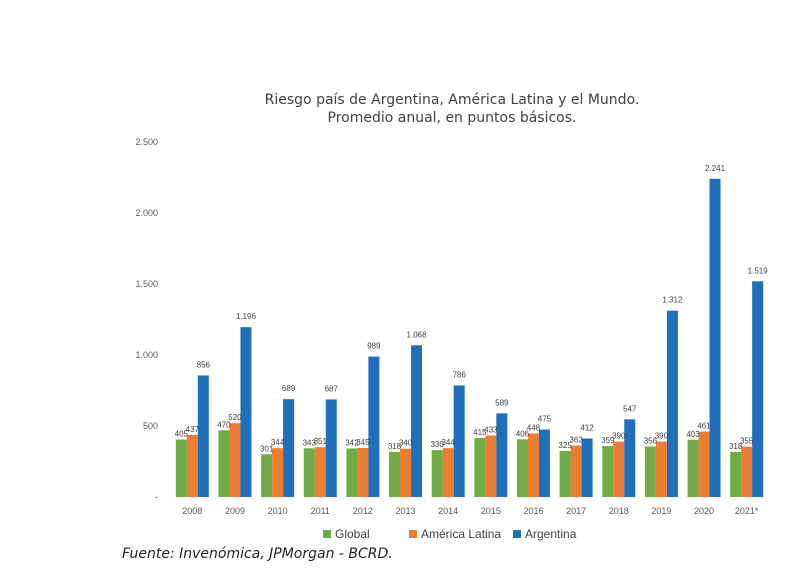 This screenshot has width=800, height=584. I want to click on data-label: 403, so click(693, 434).